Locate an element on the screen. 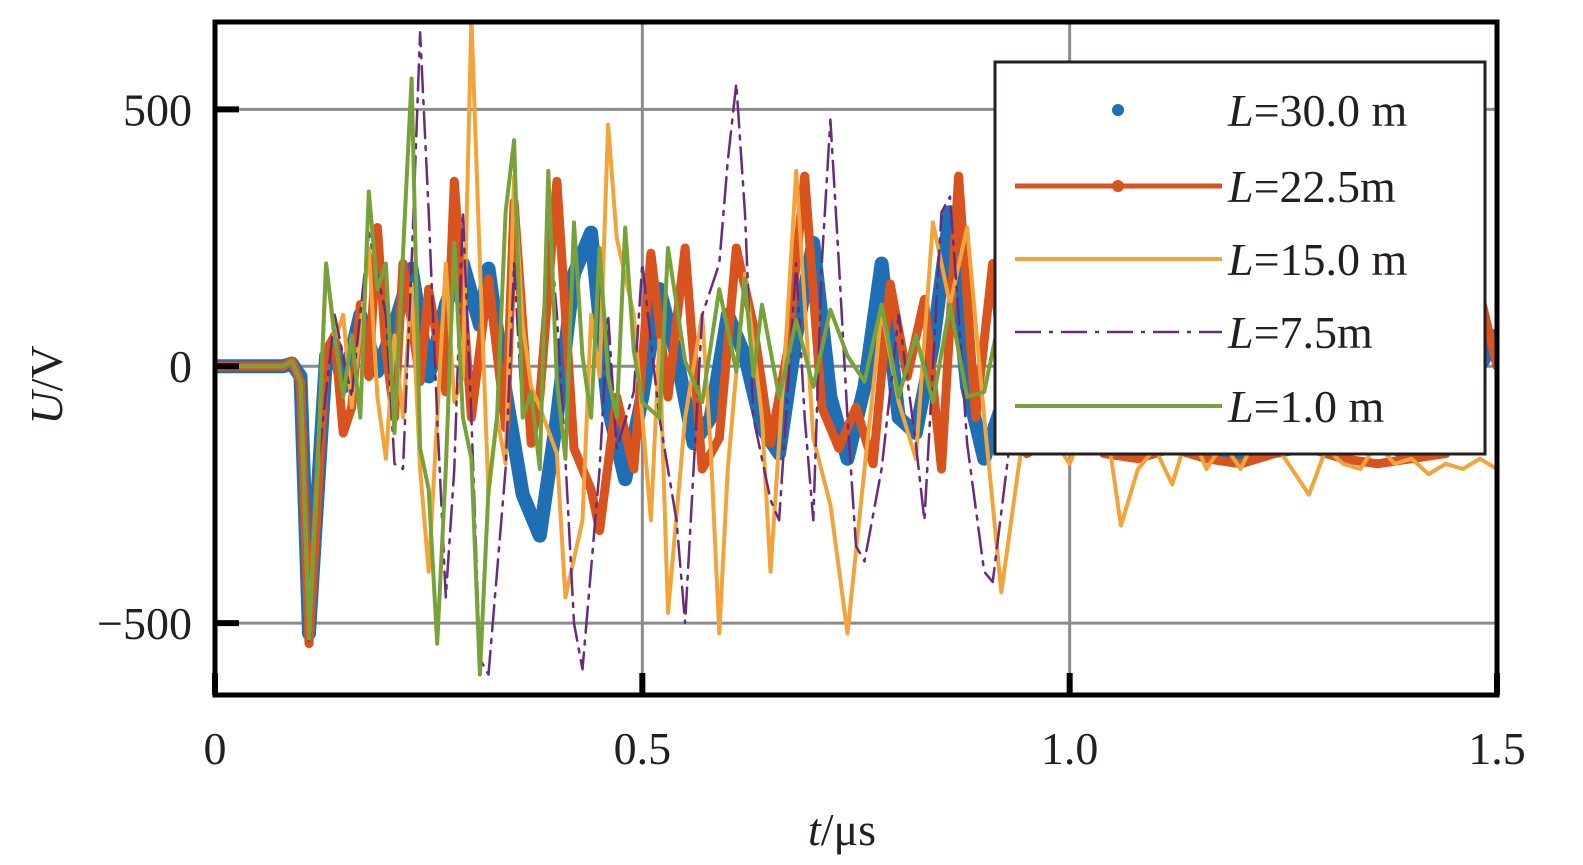  legend-label: L=22.5m is located at coordinates (1311, 186).